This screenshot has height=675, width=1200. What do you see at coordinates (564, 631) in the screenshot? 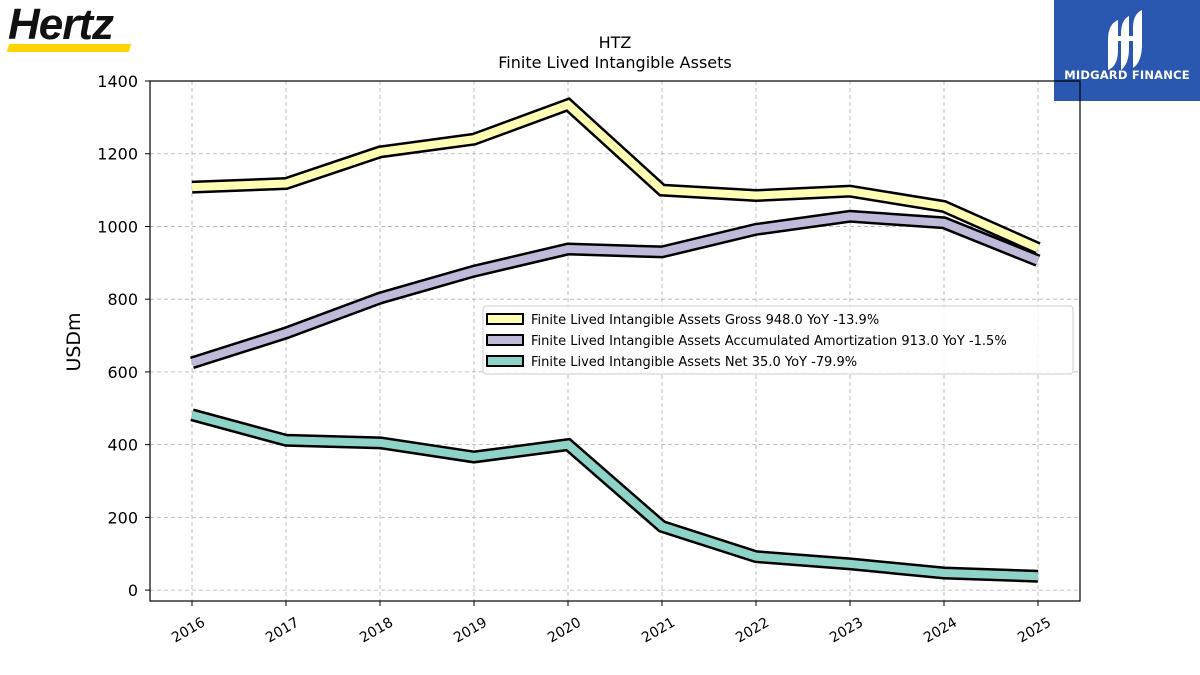
I see `x-tick-label: 2020` at bounding box center [564, 631].